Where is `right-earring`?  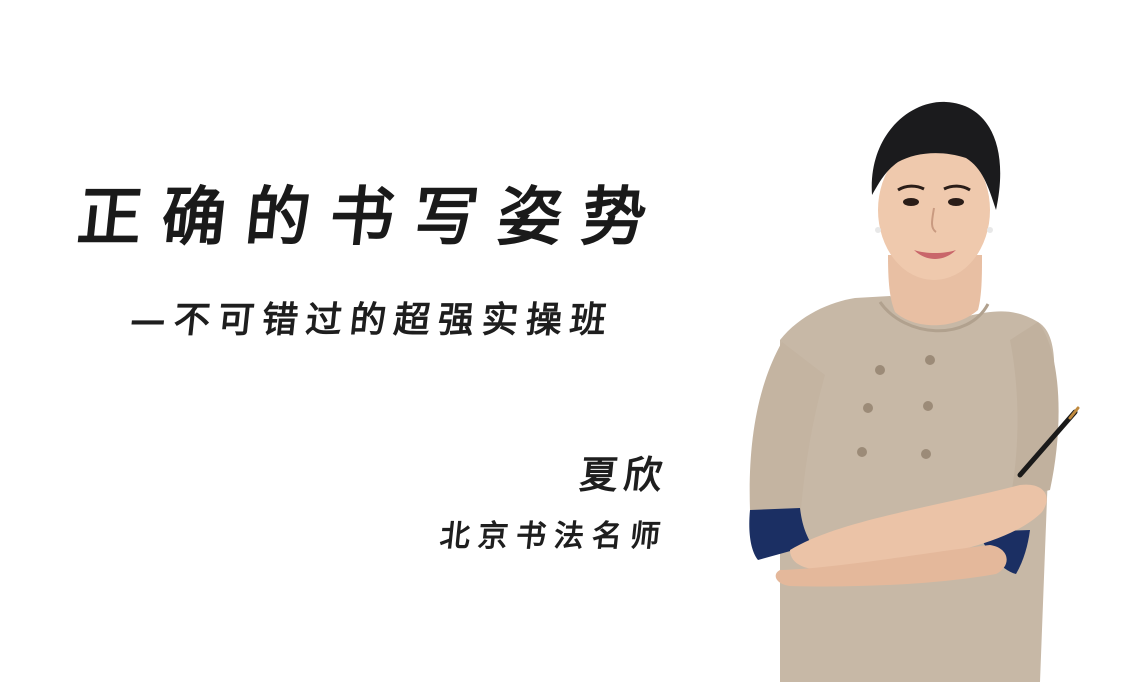
right-earring is located at coordinates (990, 230).